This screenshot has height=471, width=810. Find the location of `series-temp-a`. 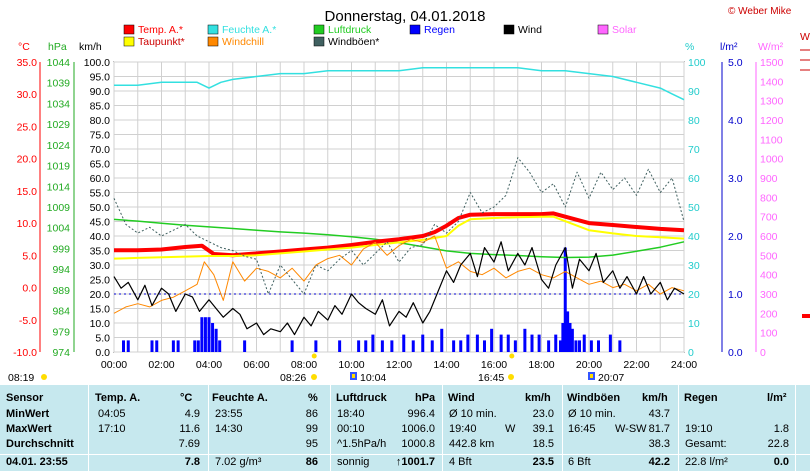

series-temp-a is located at coordinates (399, 234).